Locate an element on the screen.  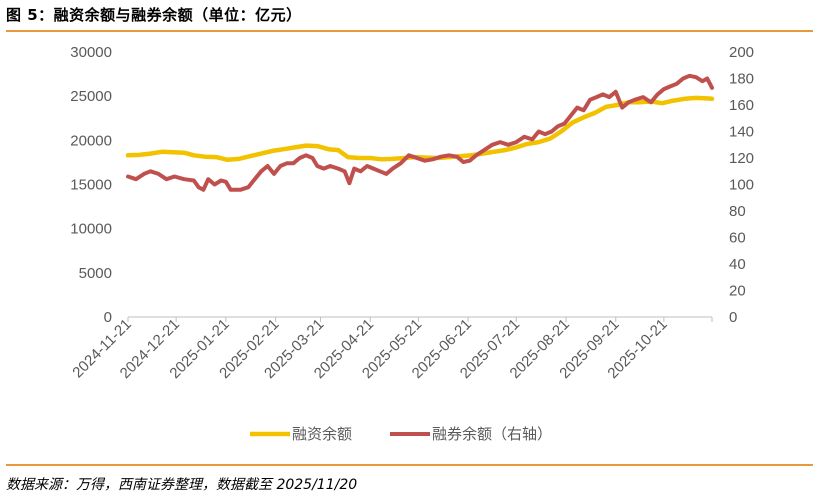
figure-title: 图 5：融资余额与融券余额（单位：亿元） is located at coordinates (154, 15).